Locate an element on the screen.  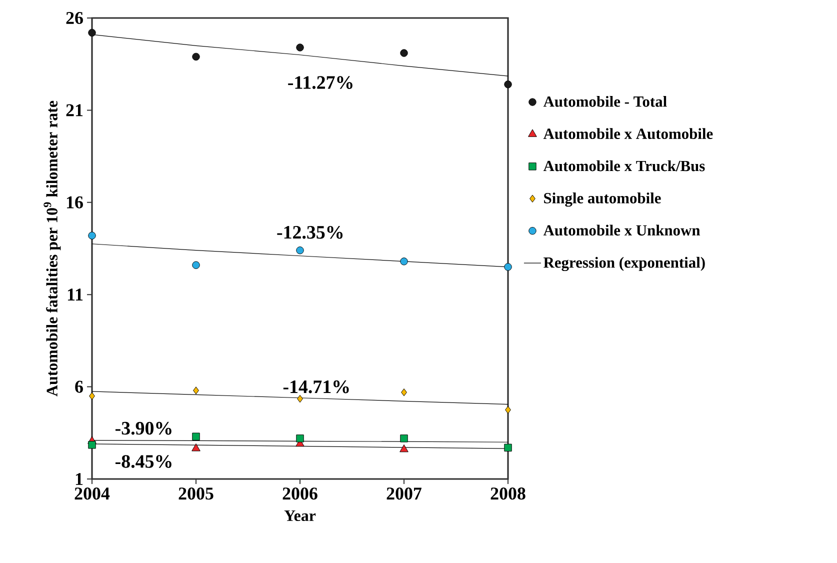
annotation: -3.90% is located at coordinates (144, 428).